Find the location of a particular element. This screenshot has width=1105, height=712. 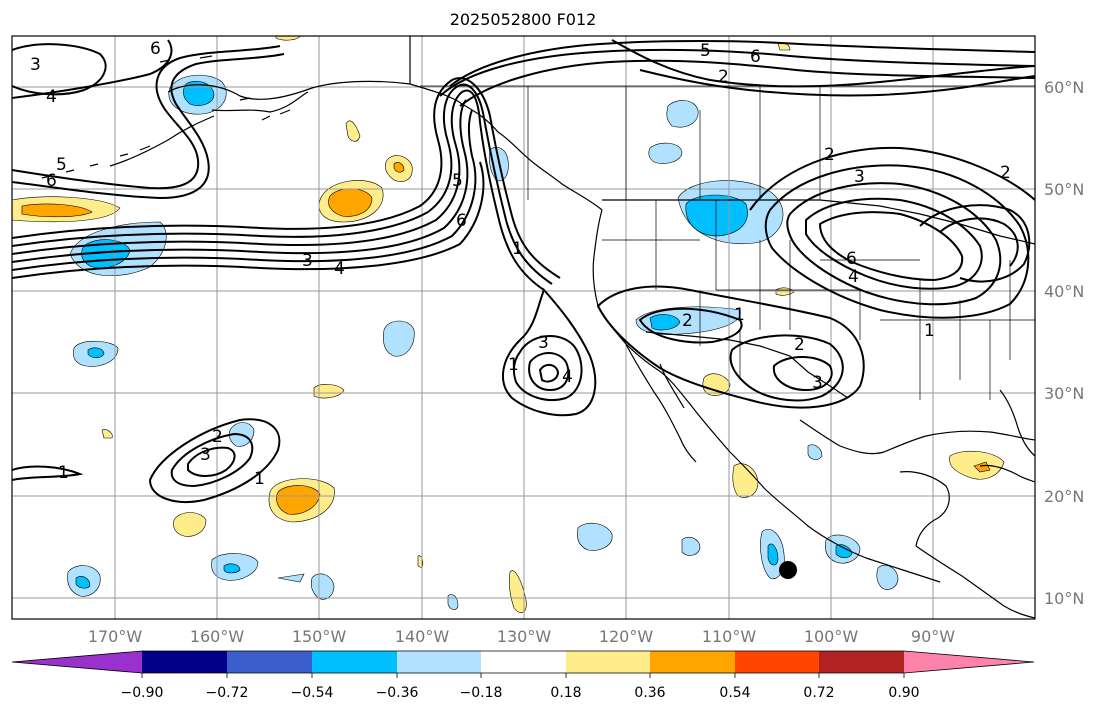

colorbar-tick-label: −0.36 is located at coordinates (397, 693).